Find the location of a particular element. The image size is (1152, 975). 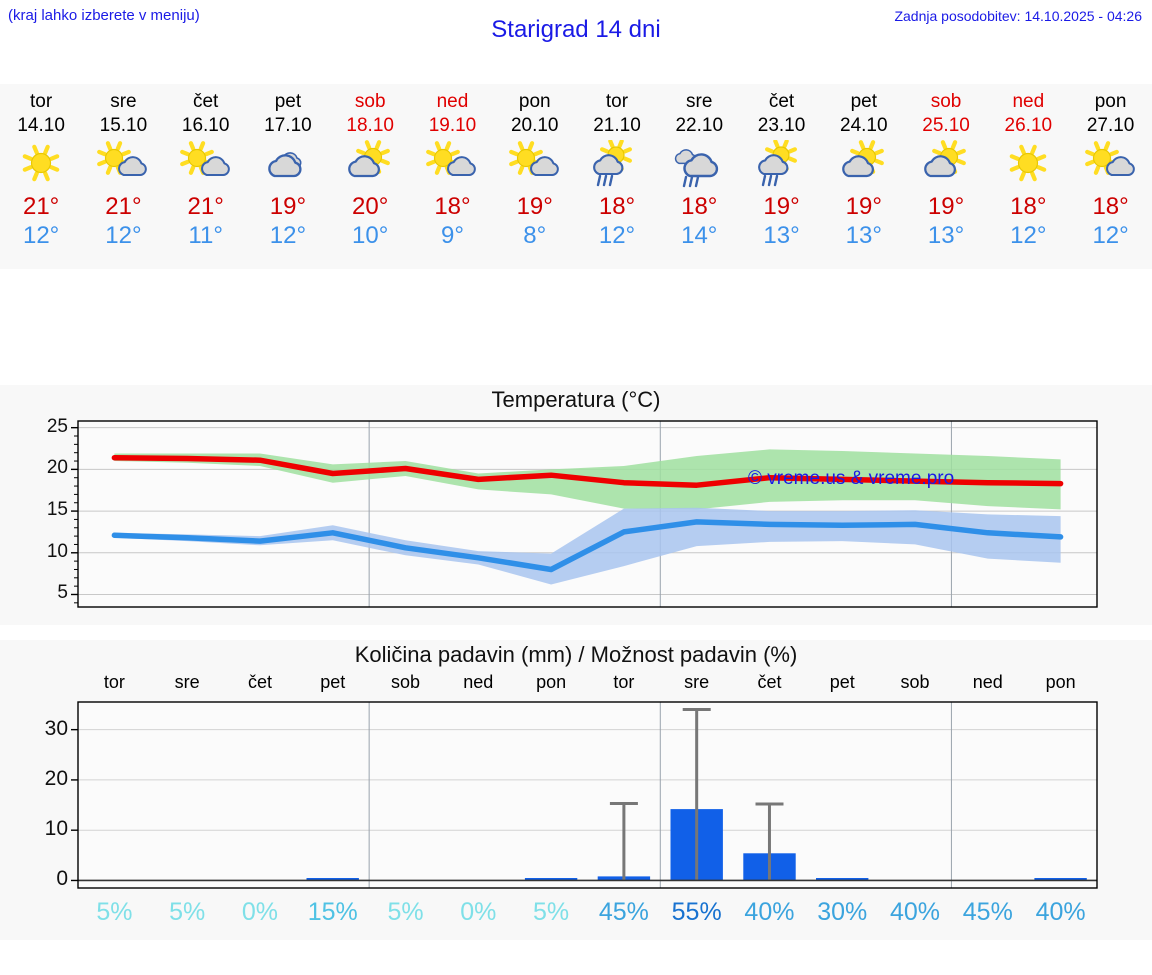

precipitation-y-tick: 10 is located at coordinates (56, 829).